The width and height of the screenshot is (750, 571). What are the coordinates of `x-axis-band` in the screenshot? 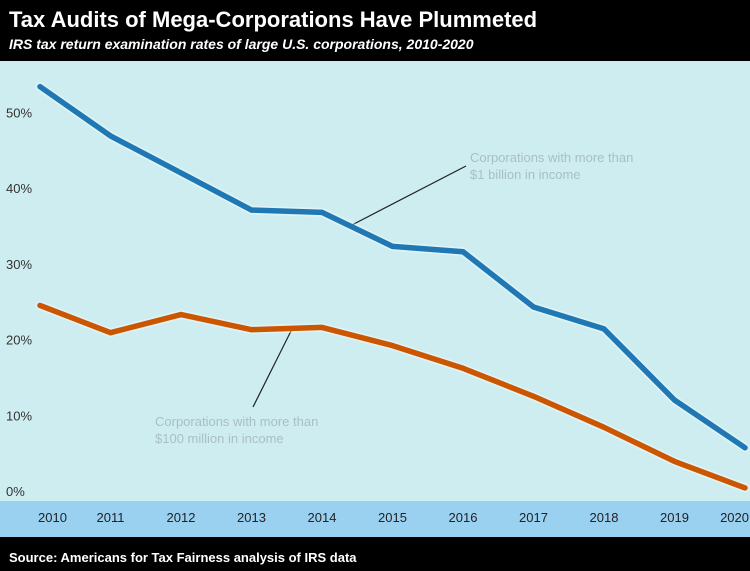 It's located at (375, 519).